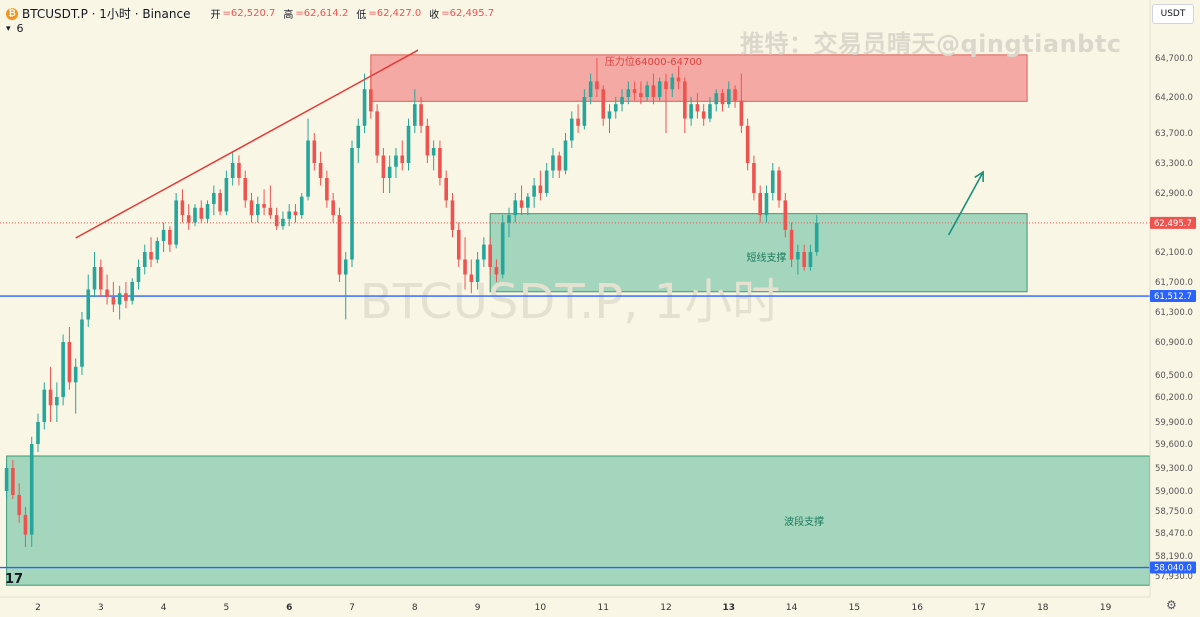  I want to click on ohlc-low-value: =62,427.0, so click(395, 13).